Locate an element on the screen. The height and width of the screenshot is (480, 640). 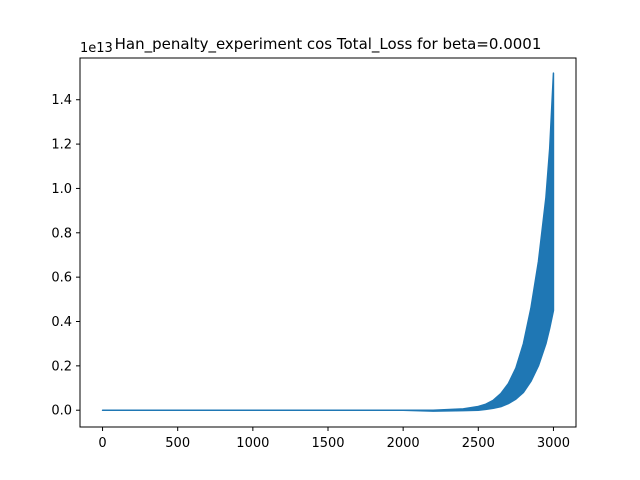
x-tick-label: 1000 is located at coordinates (252, 443).